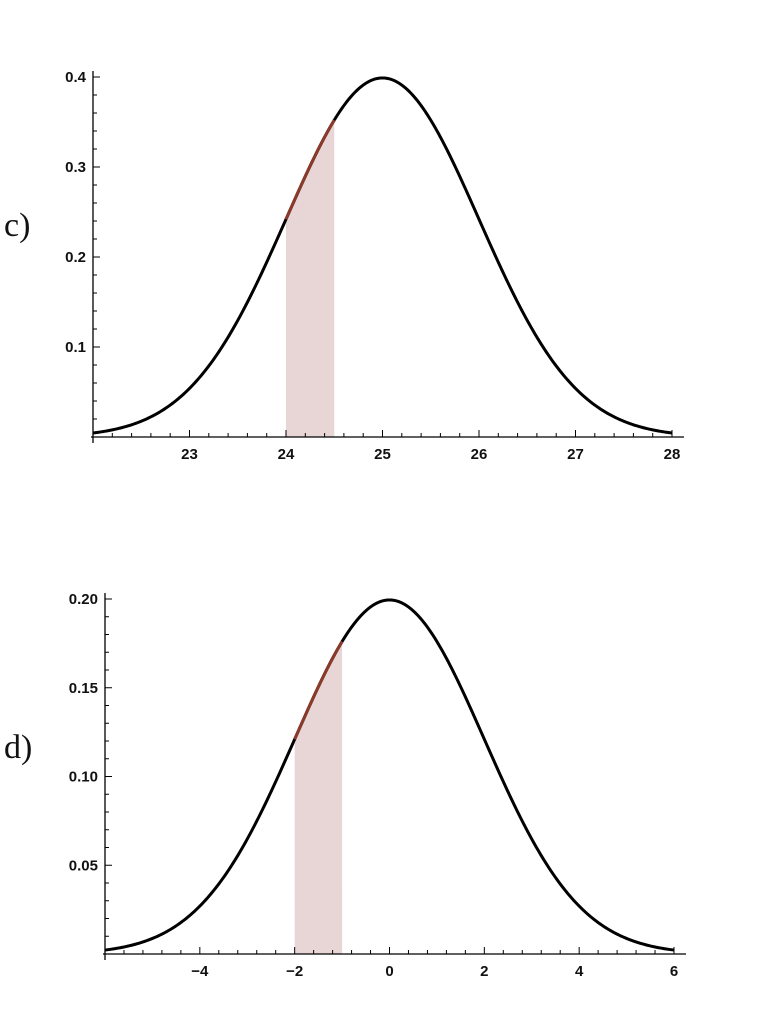 The width and height of the screenshot is (779, 1024). What do you see at coordinates (83, 865) in the screenshot?
I see `y-tick-label: 0.05` at bounding box center [83, 865].